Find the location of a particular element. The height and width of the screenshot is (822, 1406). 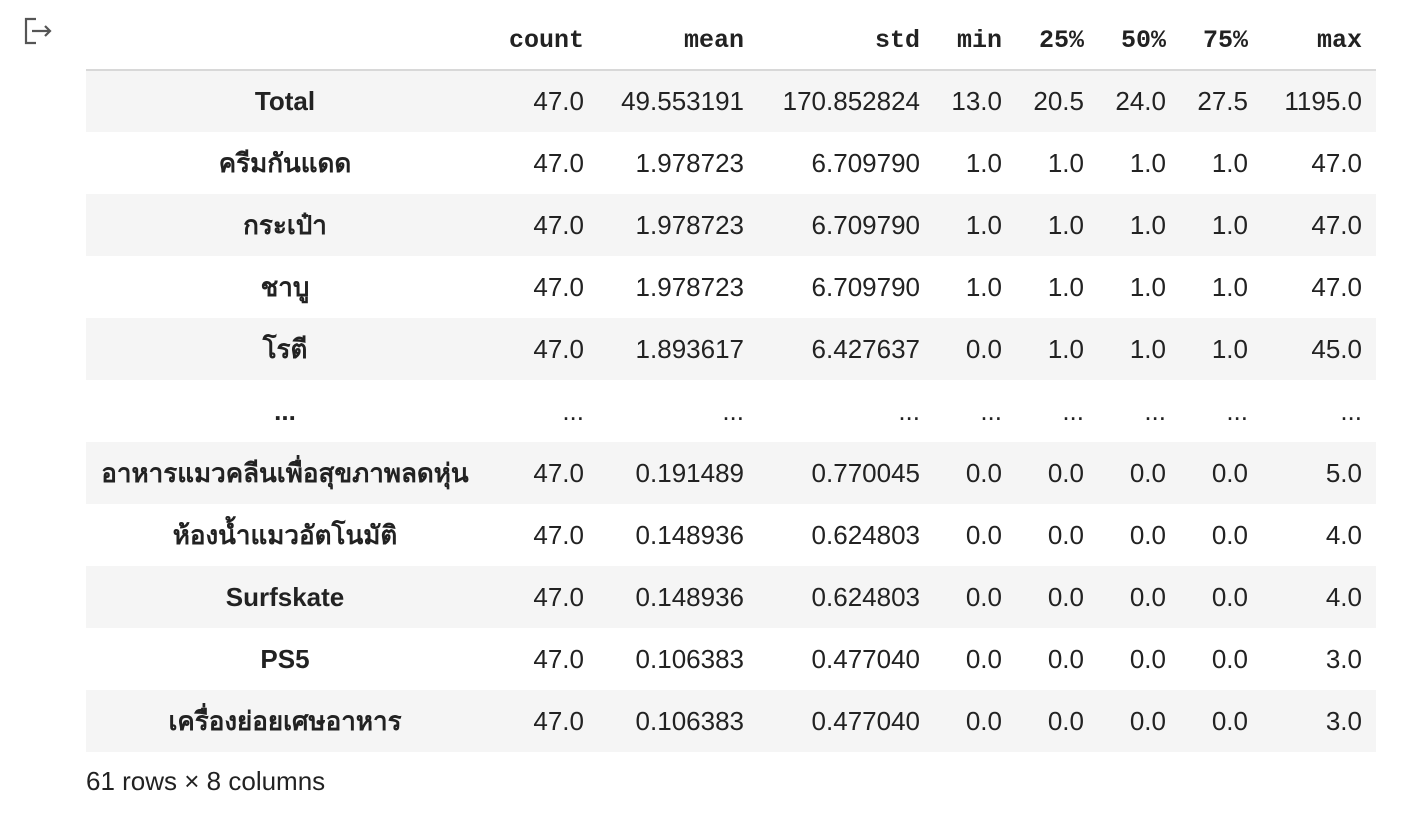

table-cell: 5.0 is located at coordinates (1343, 472).